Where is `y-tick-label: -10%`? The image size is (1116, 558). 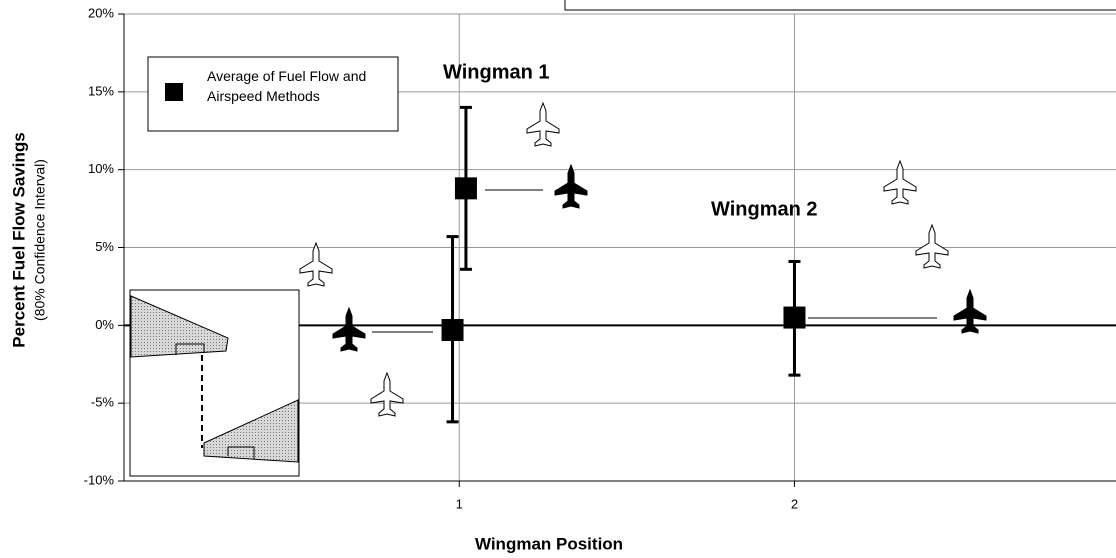 y-tick-label: -10% is located at coordinates (99, 479).